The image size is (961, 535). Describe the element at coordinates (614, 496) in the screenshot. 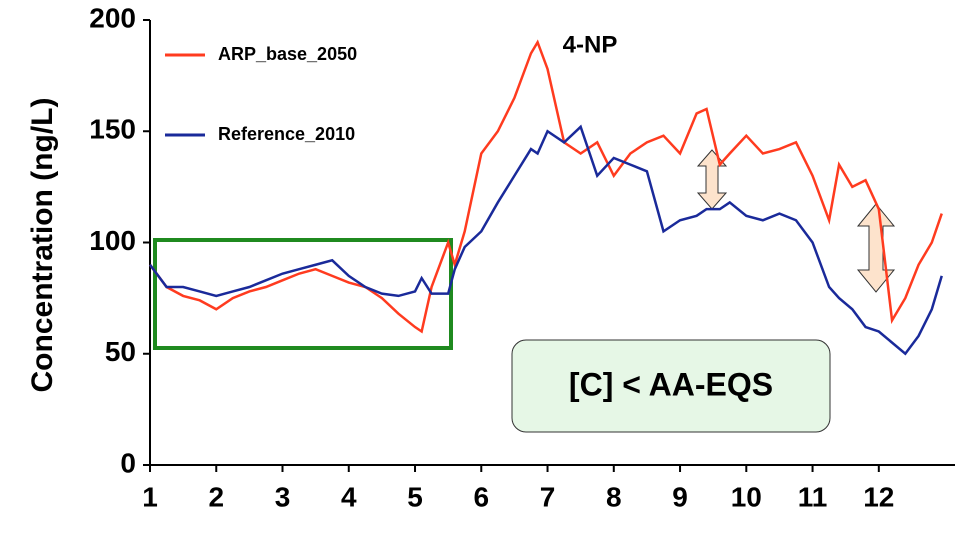

I see `x-tick-label: 8` at that location.